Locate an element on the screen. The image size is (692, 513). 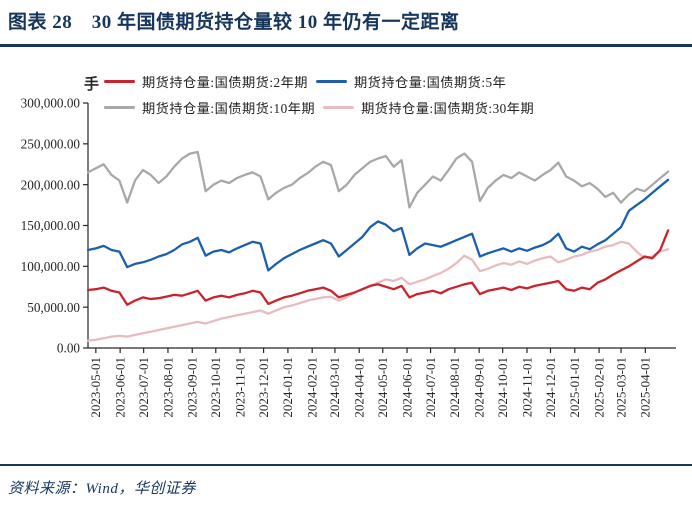
y-tick-label: 300,000.00 is located at coordinates (51, 103).